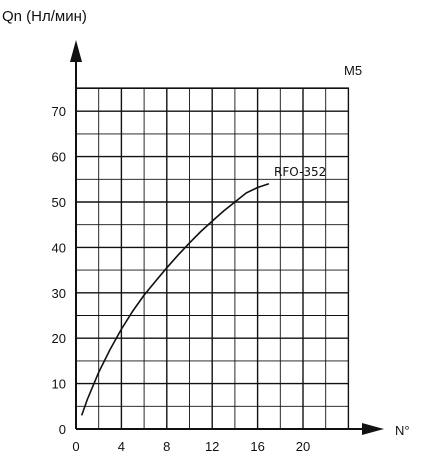  I want to click on x-tick-label: 12, so click(212, 446).